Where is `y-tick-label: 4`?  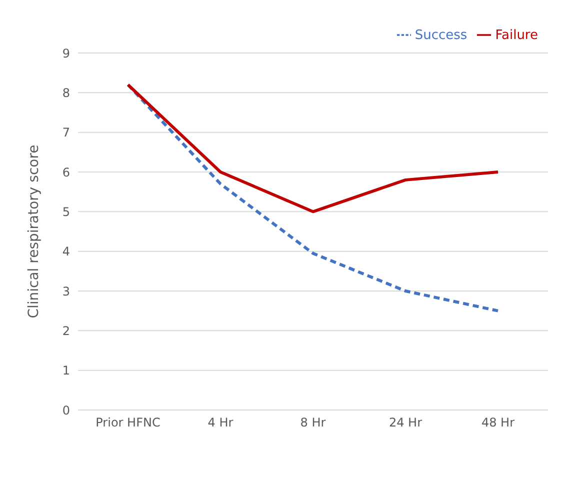 y-tick-label: 4 is located at coordinates (66, 251).